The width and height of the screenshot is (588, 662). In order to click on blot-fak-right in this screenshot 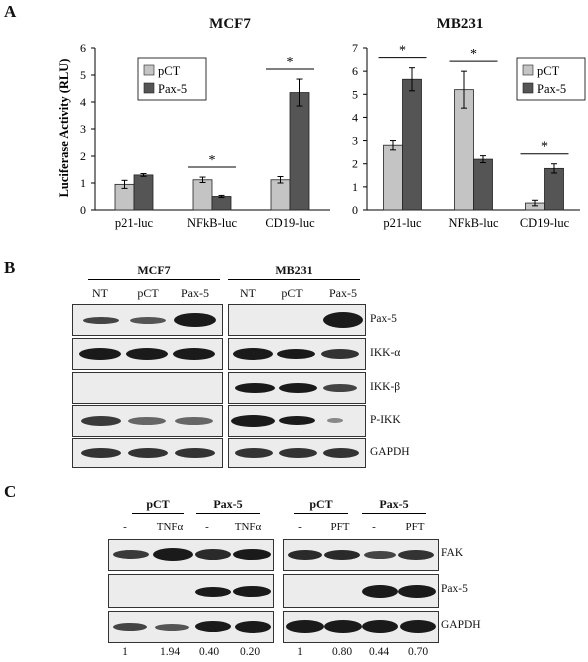, I will do `click(361, 555)`.